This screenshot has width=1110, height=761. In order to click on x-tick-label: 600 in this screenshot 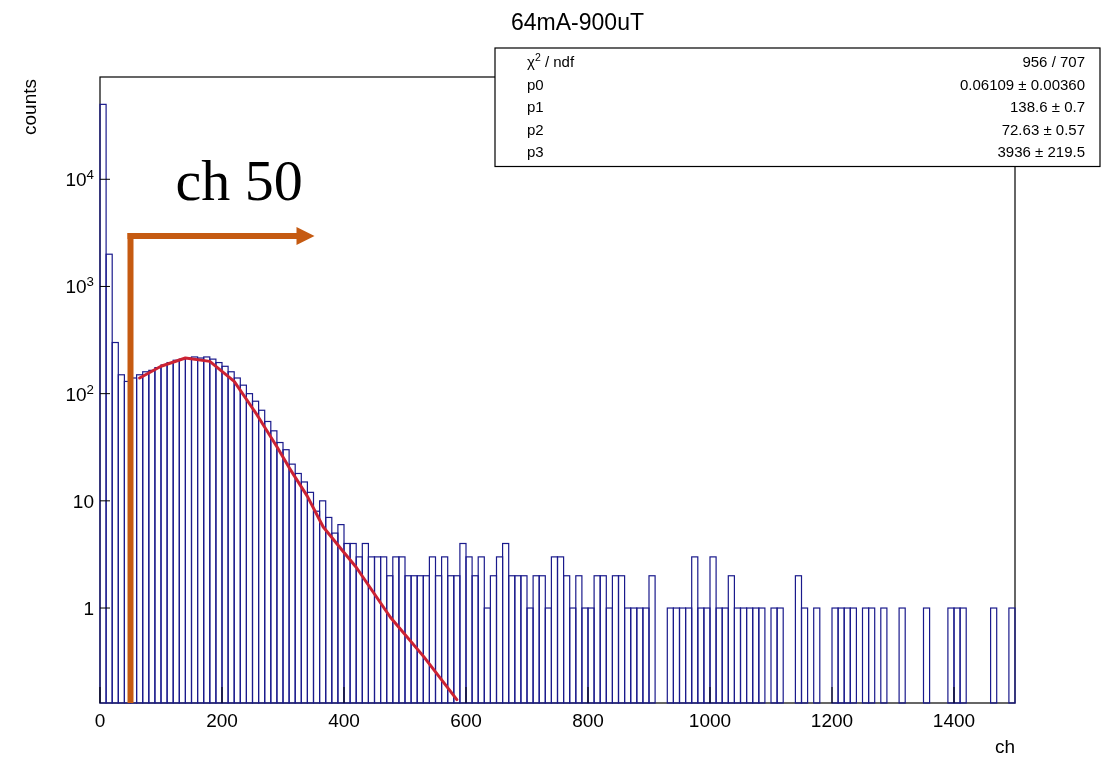, I will do `click(466, 720)`.